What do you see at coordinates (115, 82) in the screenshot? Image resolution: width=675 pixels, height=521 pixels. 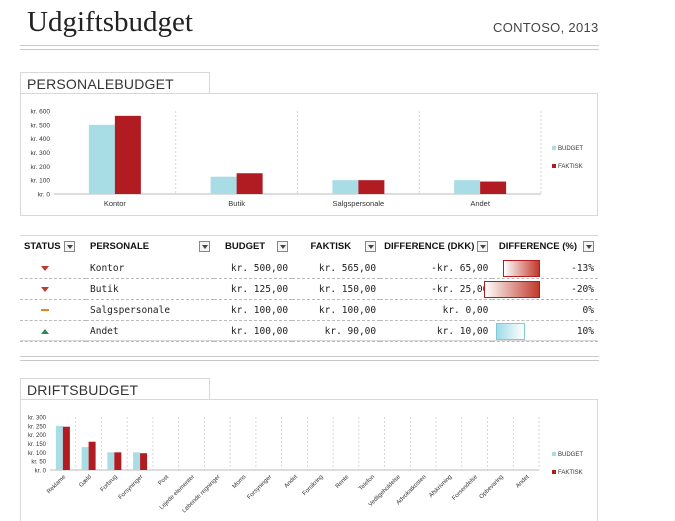 I see `personale-section-title: PERSONALEBUDGET` at bounding box center [115, 82].